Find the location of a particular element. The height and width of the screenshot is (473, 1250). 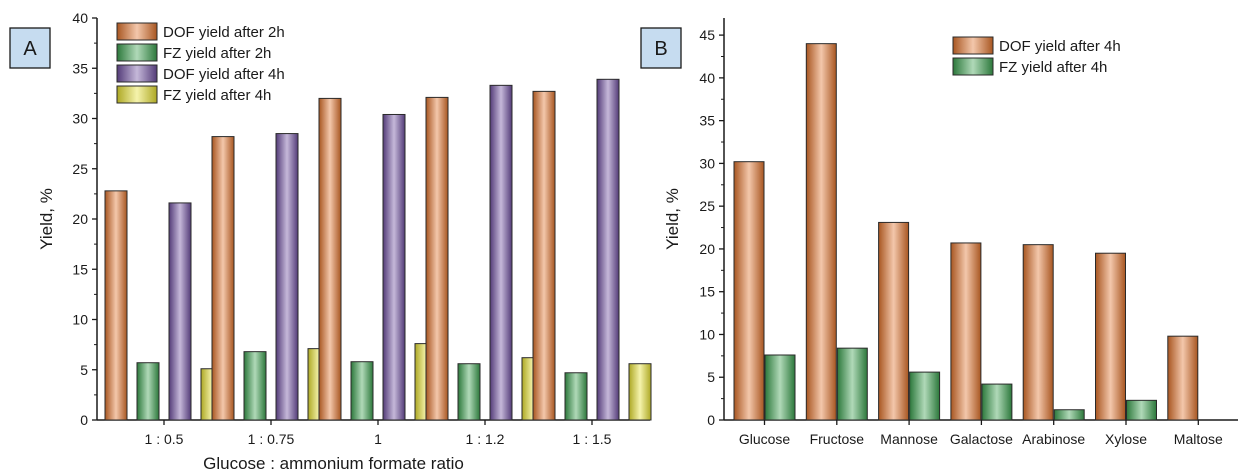

bar-fz-yield-after-4h-mannose is located at coordinates (925, 396).